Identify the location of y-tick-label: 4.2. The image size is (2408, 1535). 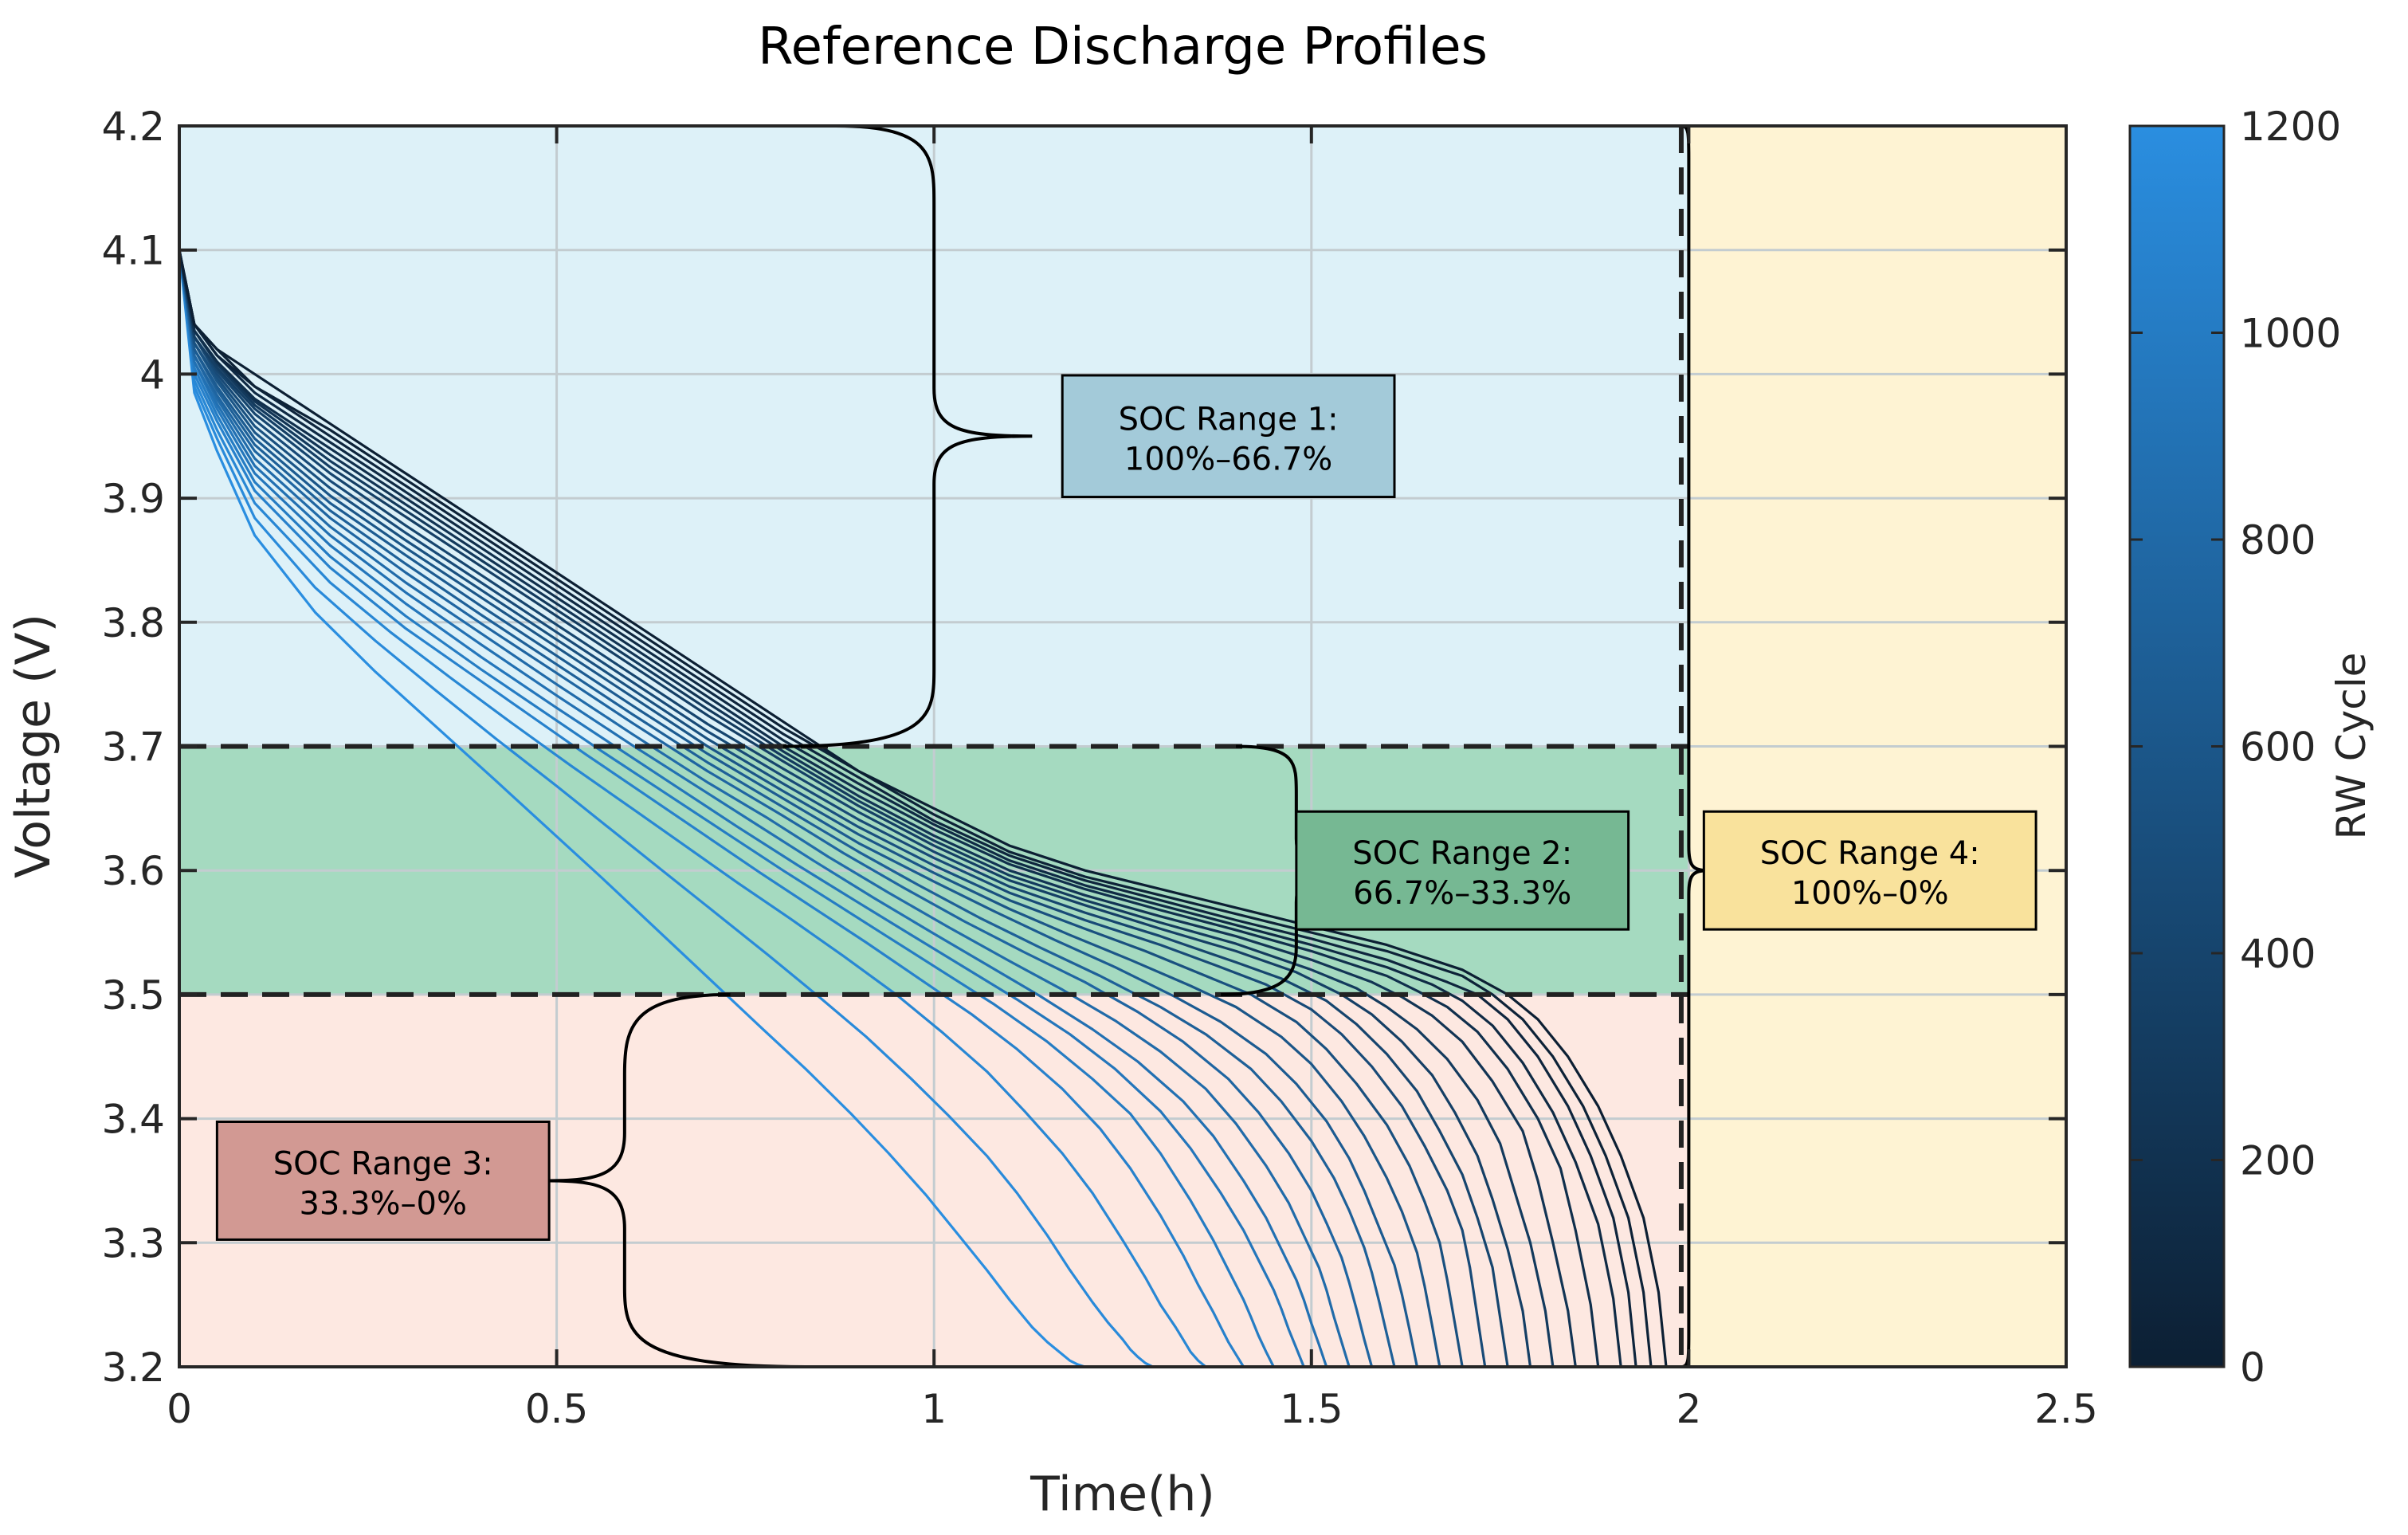
(133, 127).